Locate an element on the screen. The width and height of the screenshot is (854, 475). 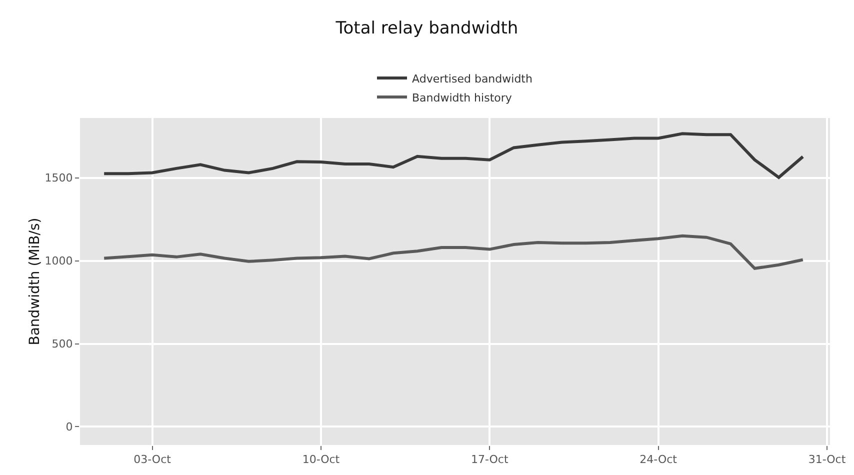
y-axis-title: Bandwidth (MiB/s) is located at coordinates (34, 282).